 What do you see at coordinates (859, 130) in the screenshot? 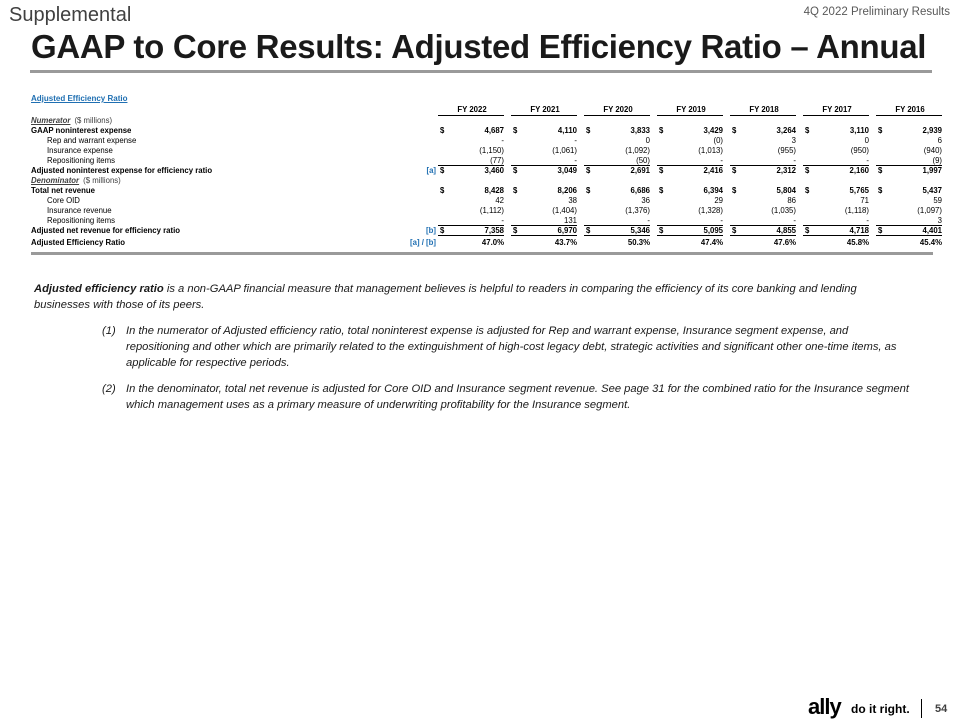
I see `table-cell: 3,110` at bounding box center [859, 130].